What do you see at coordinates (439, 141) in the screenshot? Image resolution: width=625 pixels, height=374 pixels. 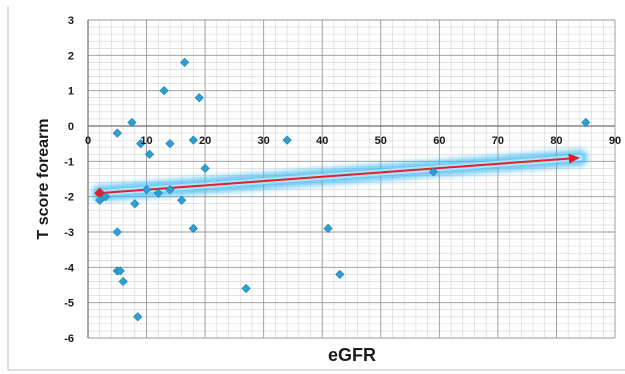 I see `x-tick-label: 60` at bounding box center [439, 141].